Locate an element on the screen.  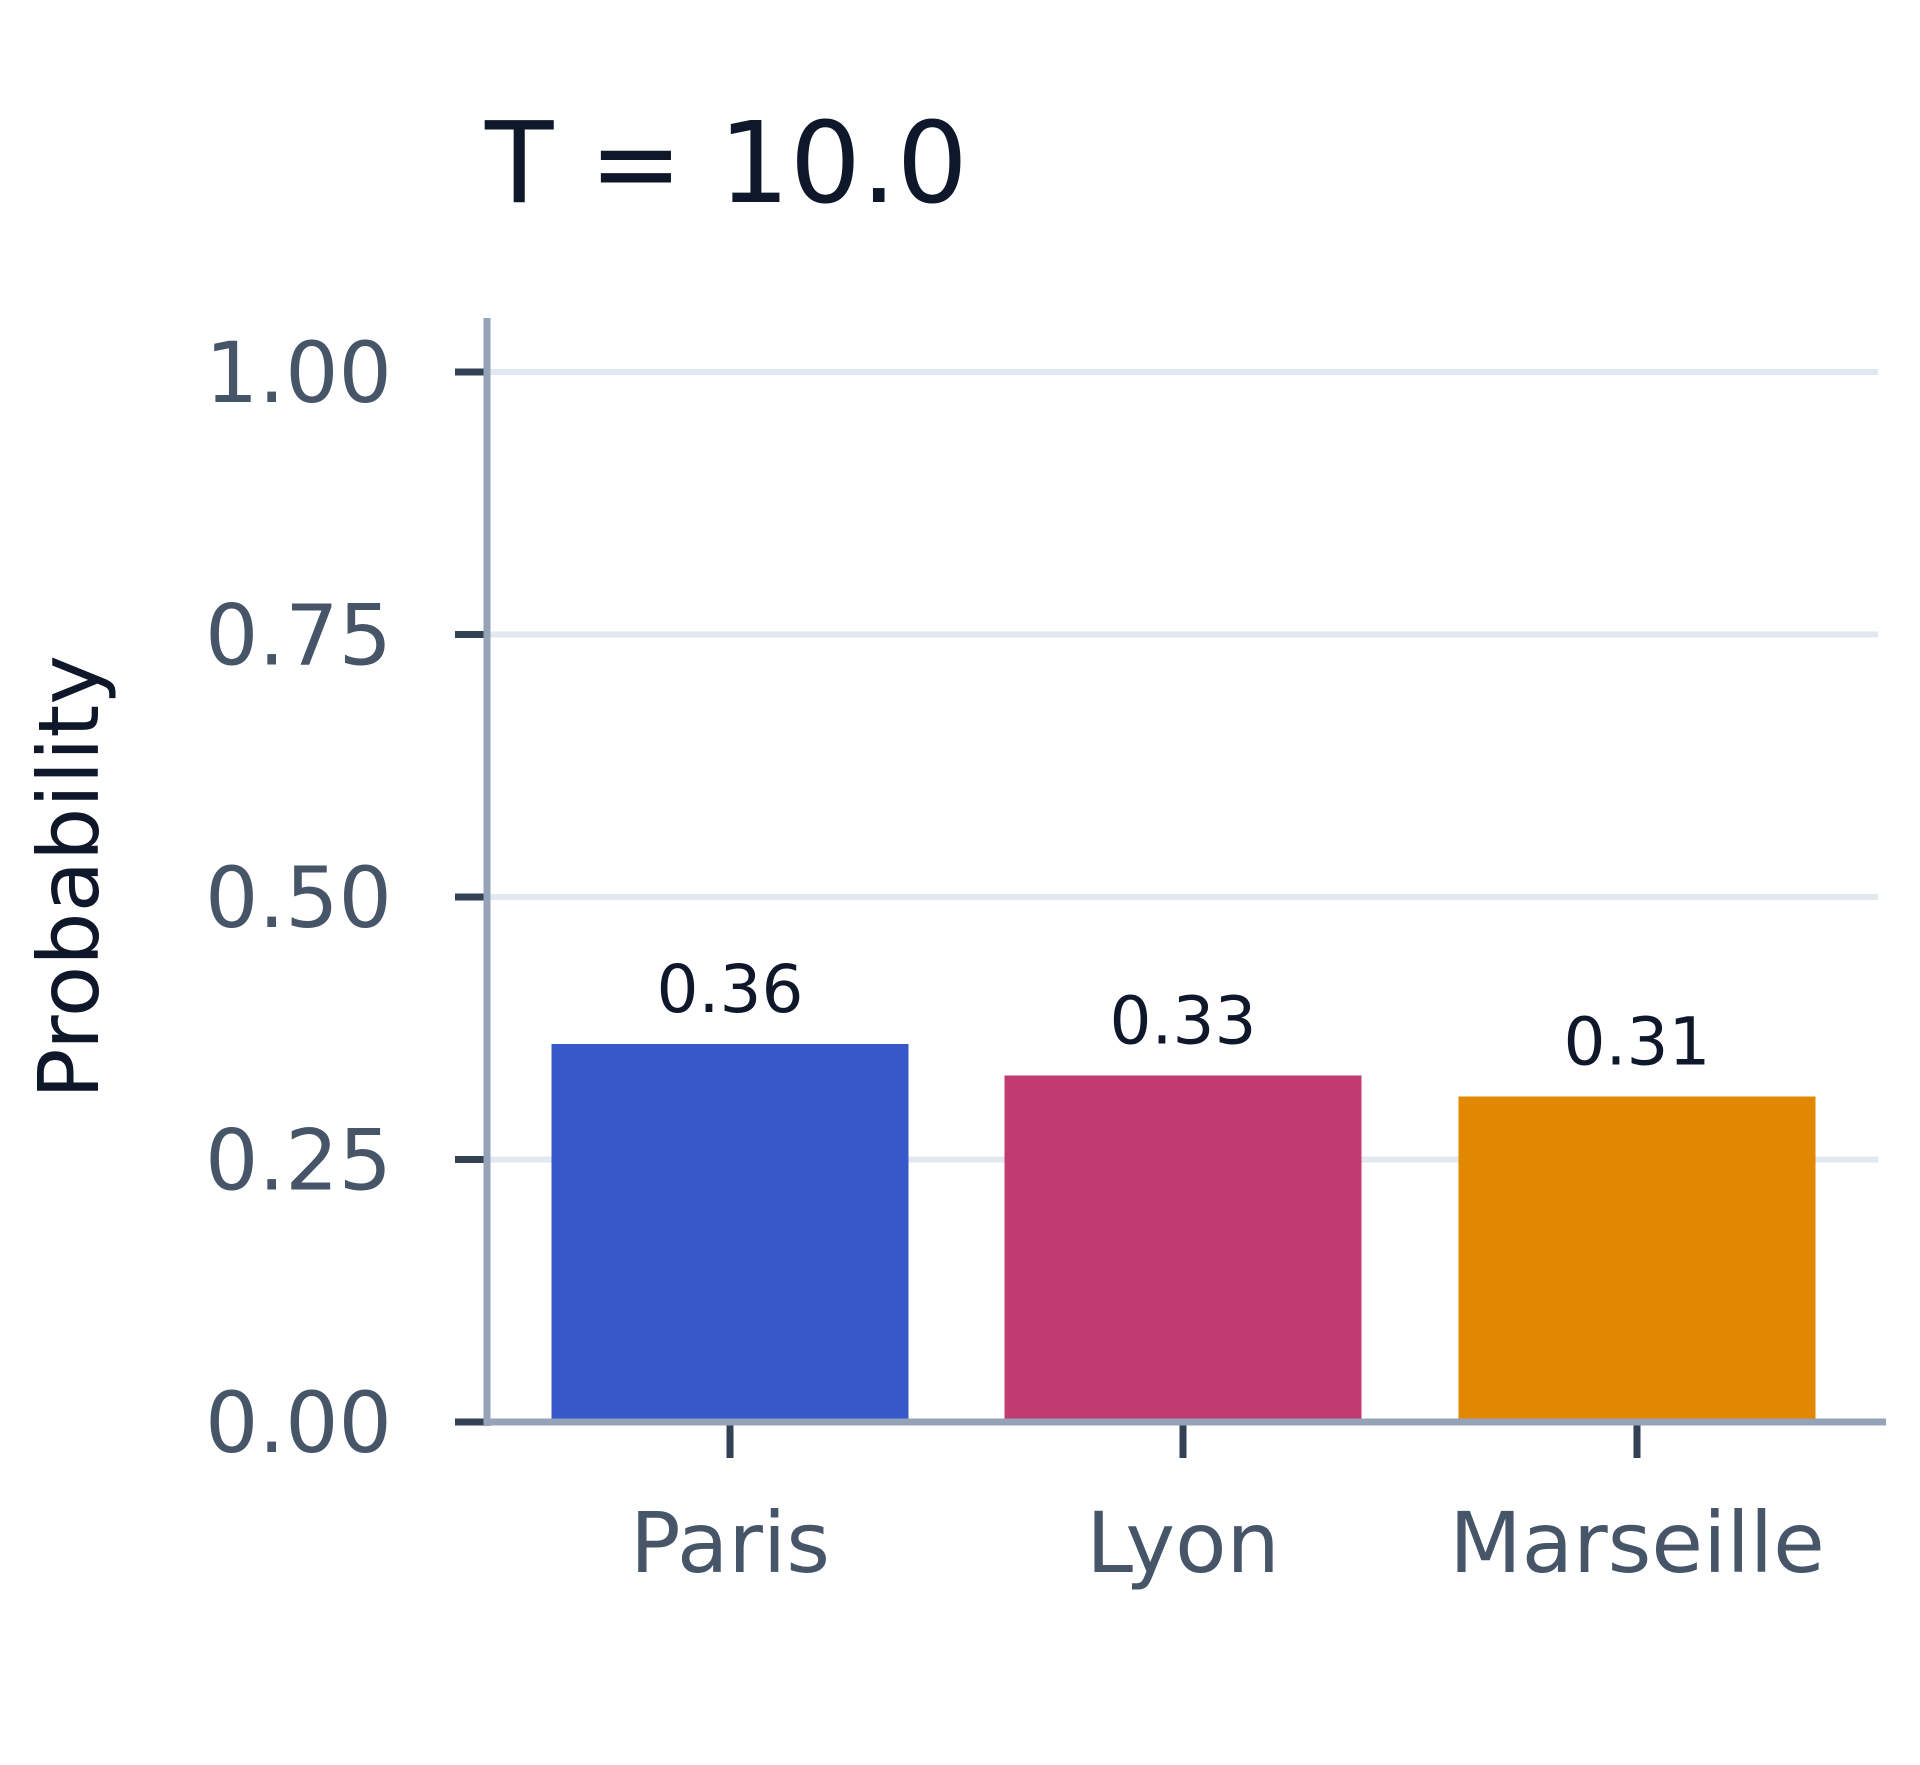
bars is located at coordinates (1183, 1233).